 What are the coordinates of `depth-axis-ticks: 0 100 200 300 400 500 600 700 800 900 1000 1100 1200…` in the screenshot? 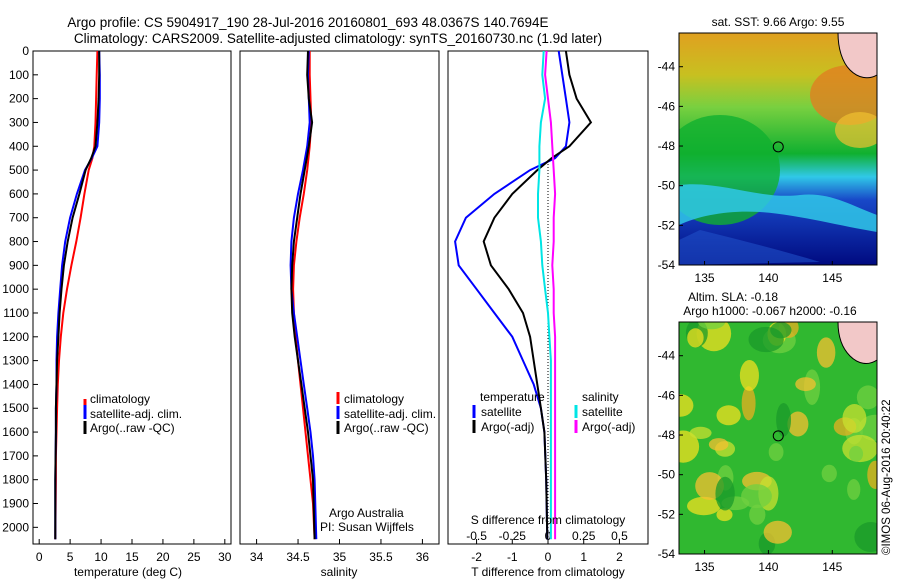 It's located at (20, 289).